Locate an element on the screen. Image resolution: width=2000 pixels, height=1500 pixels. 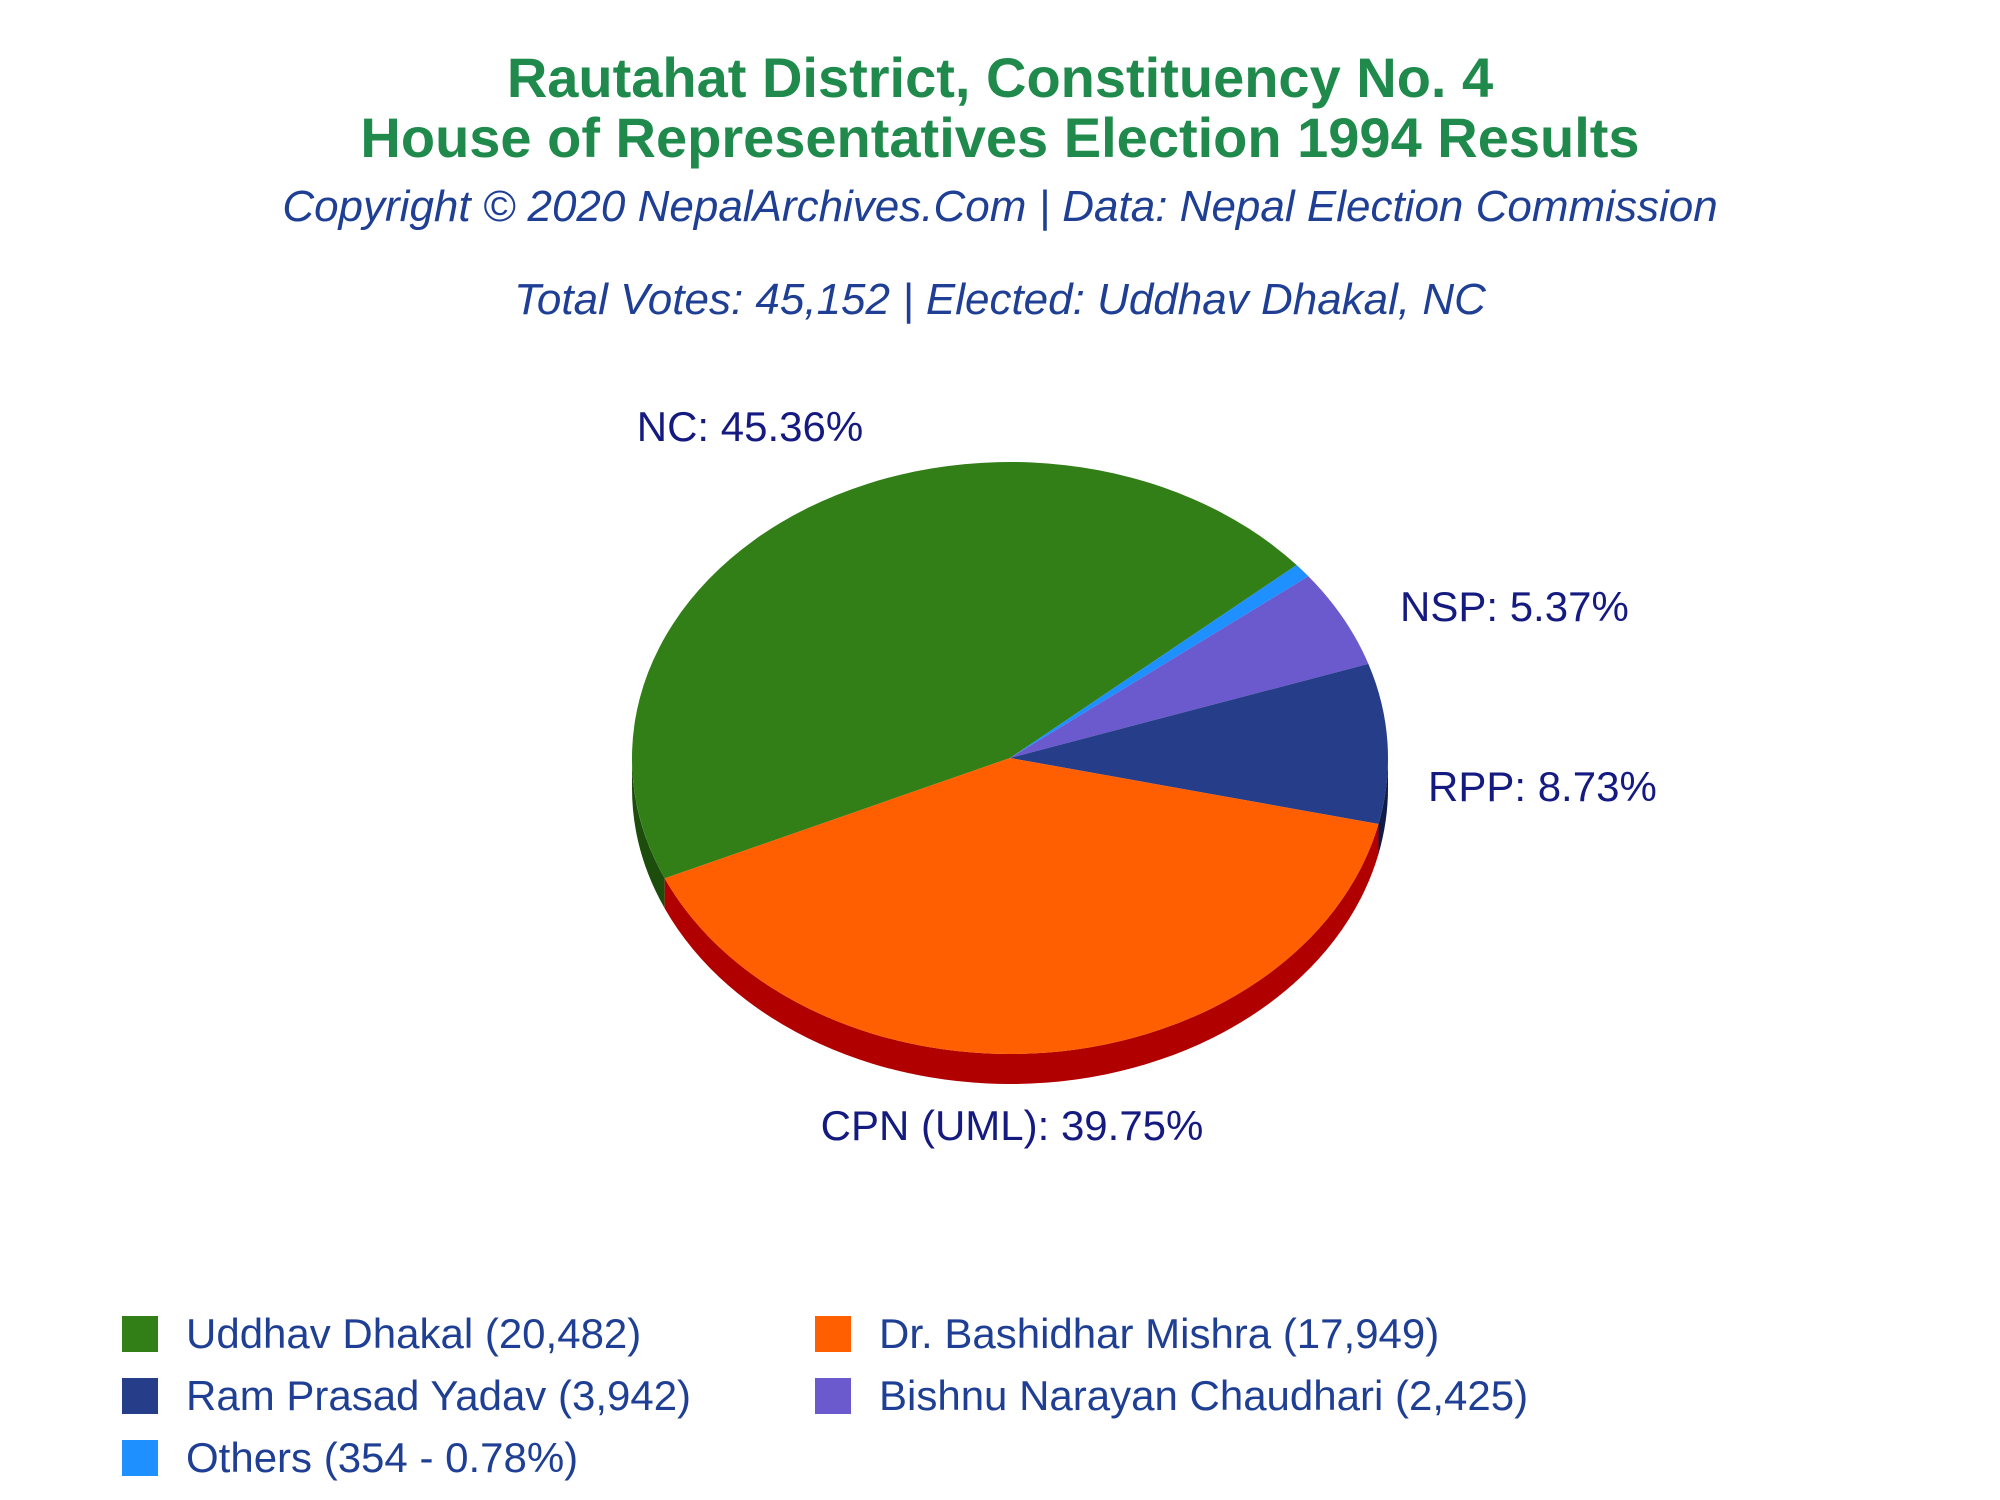
slice-label-cpn-uml: CPN (UML): 39.75% is located at coordinates (1012, 1125).